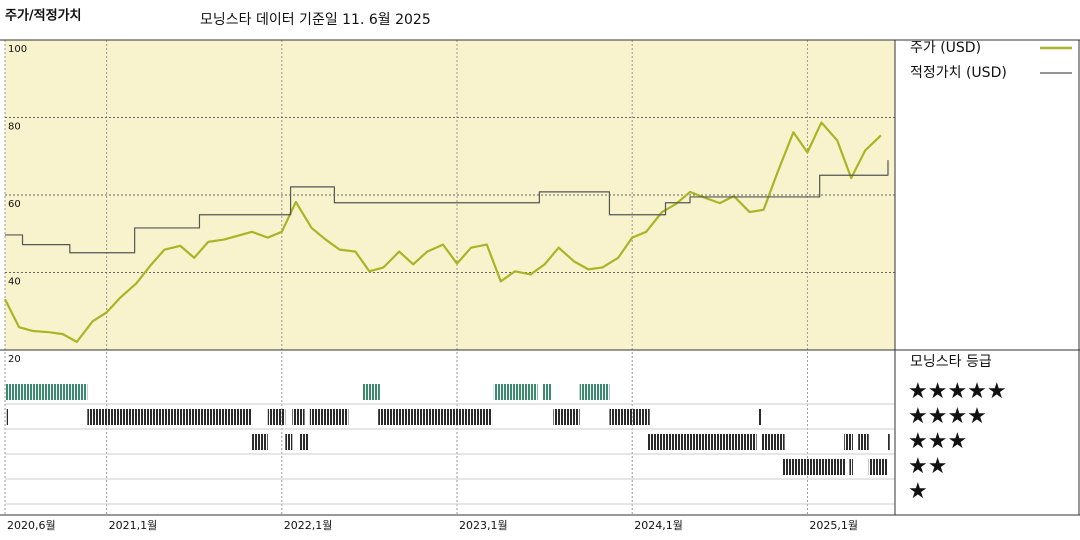  I want to click on x-tick-label: 2020,6월, so click(31, 525).